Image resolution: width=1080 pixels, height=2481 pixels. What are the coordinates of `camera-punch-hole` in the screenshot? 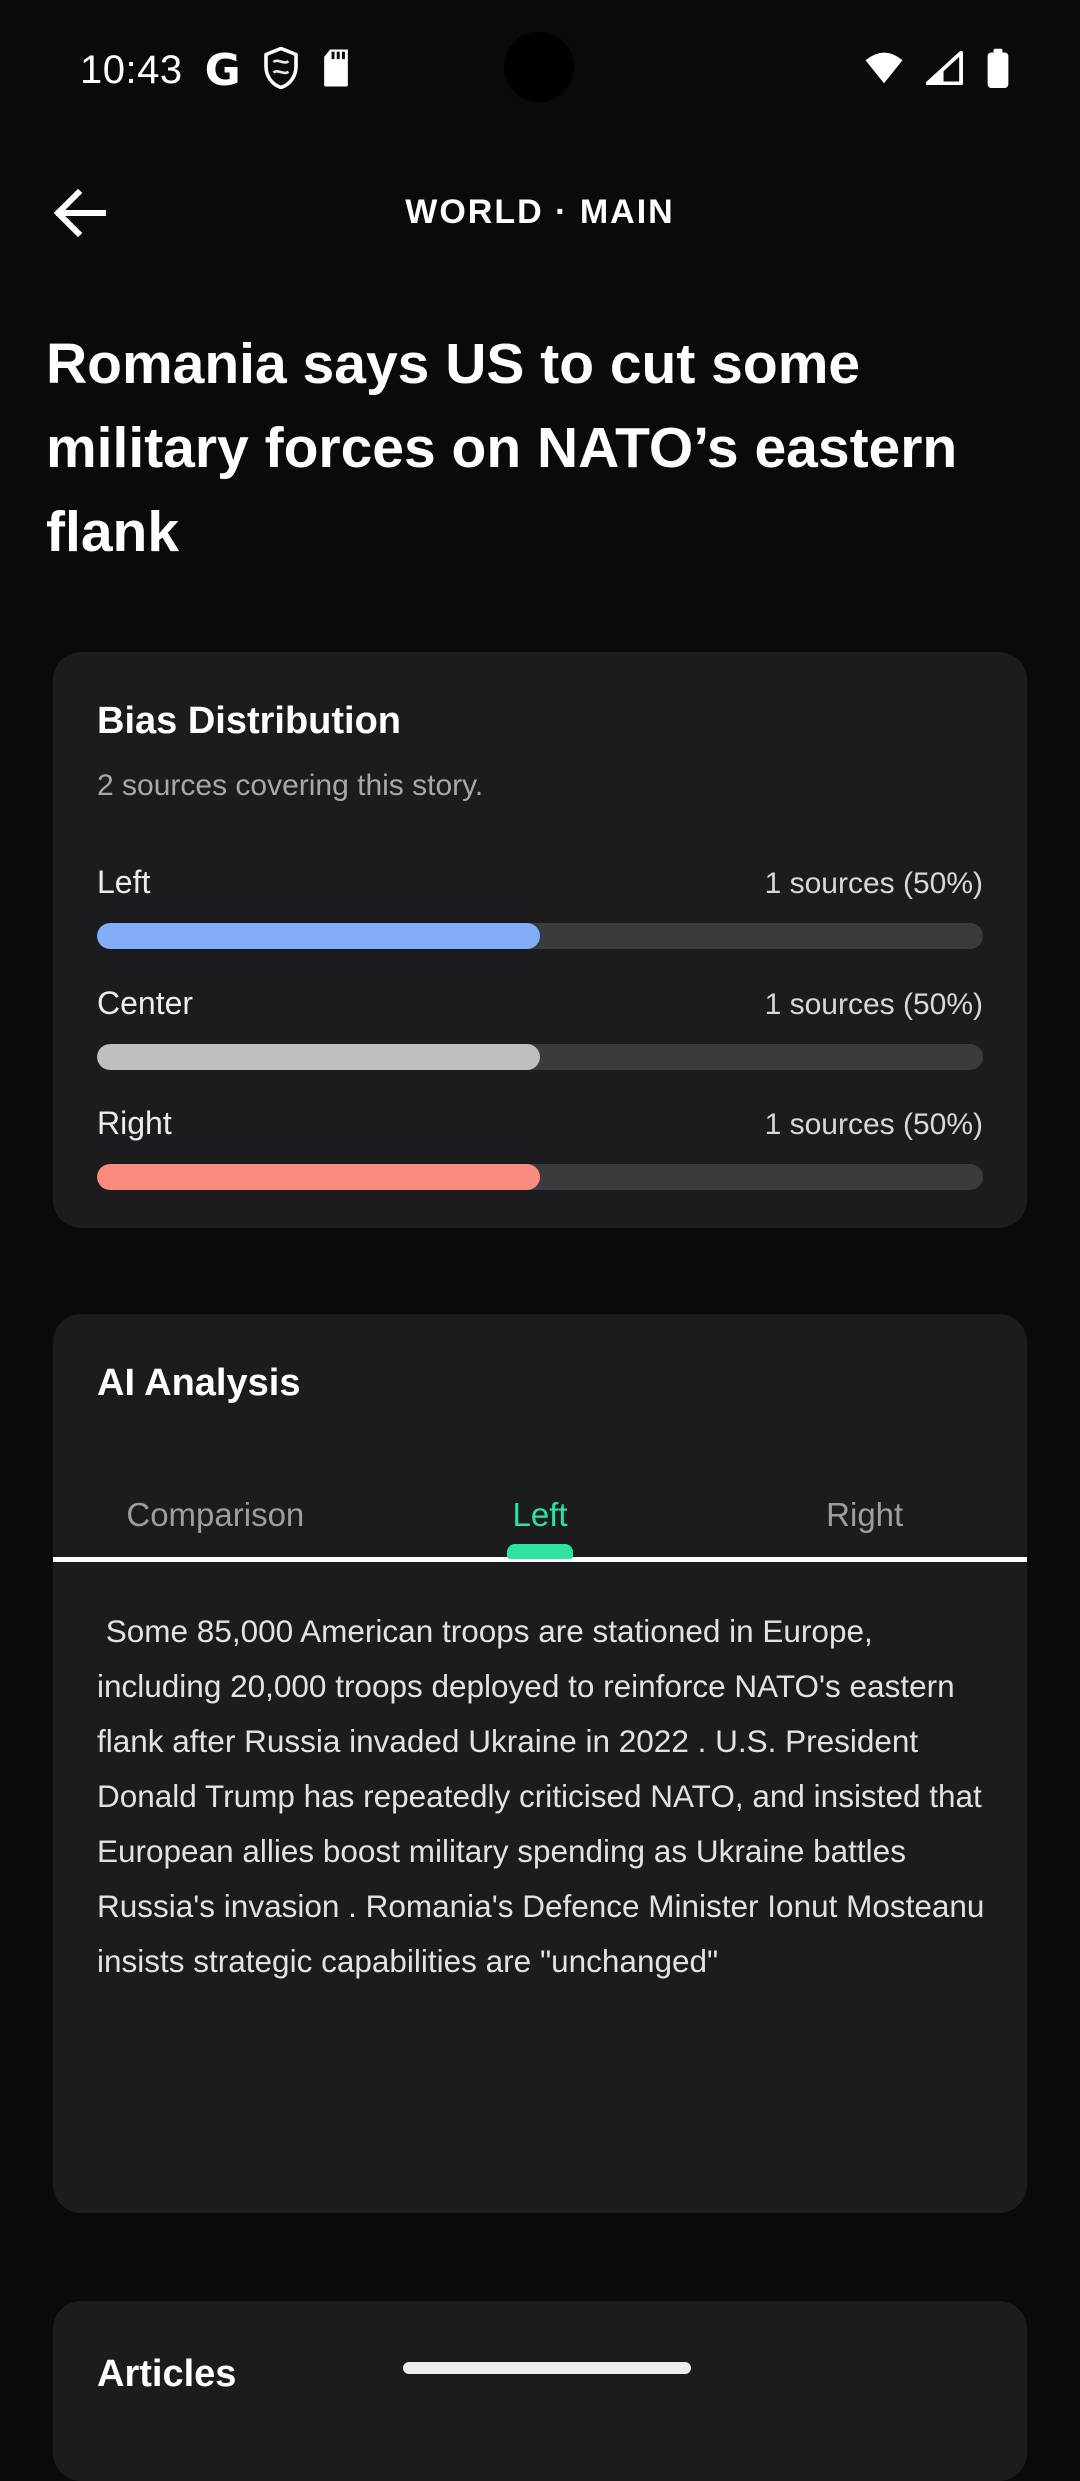 It's located at (539, 67).